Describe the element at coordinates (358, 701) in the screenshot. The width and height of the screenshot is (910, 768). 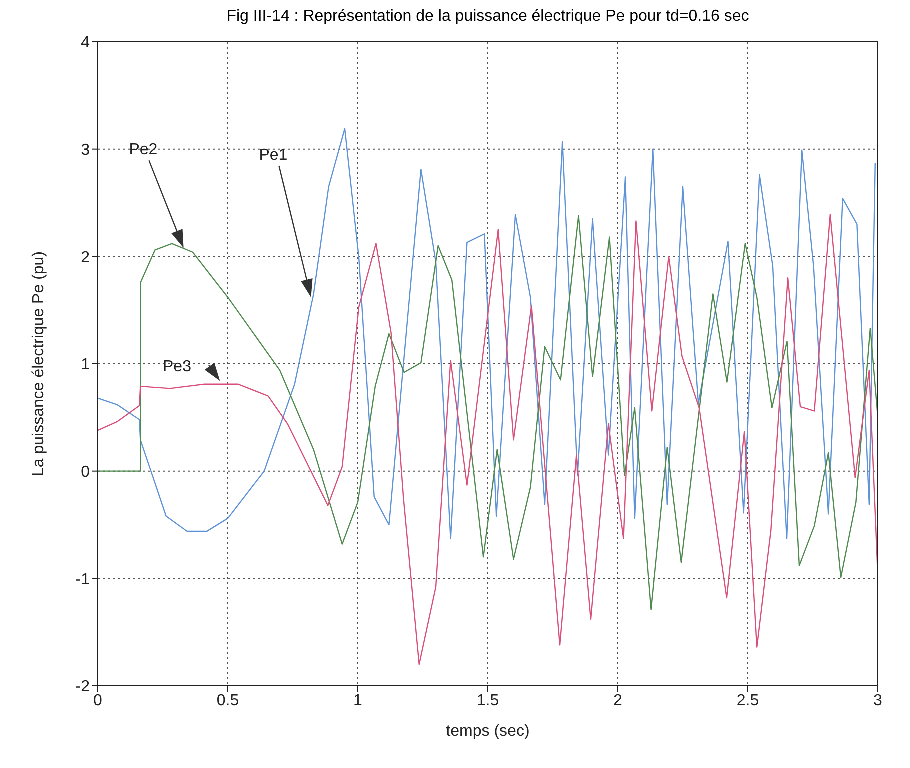
I see `x-tick-label: 1` at that location.